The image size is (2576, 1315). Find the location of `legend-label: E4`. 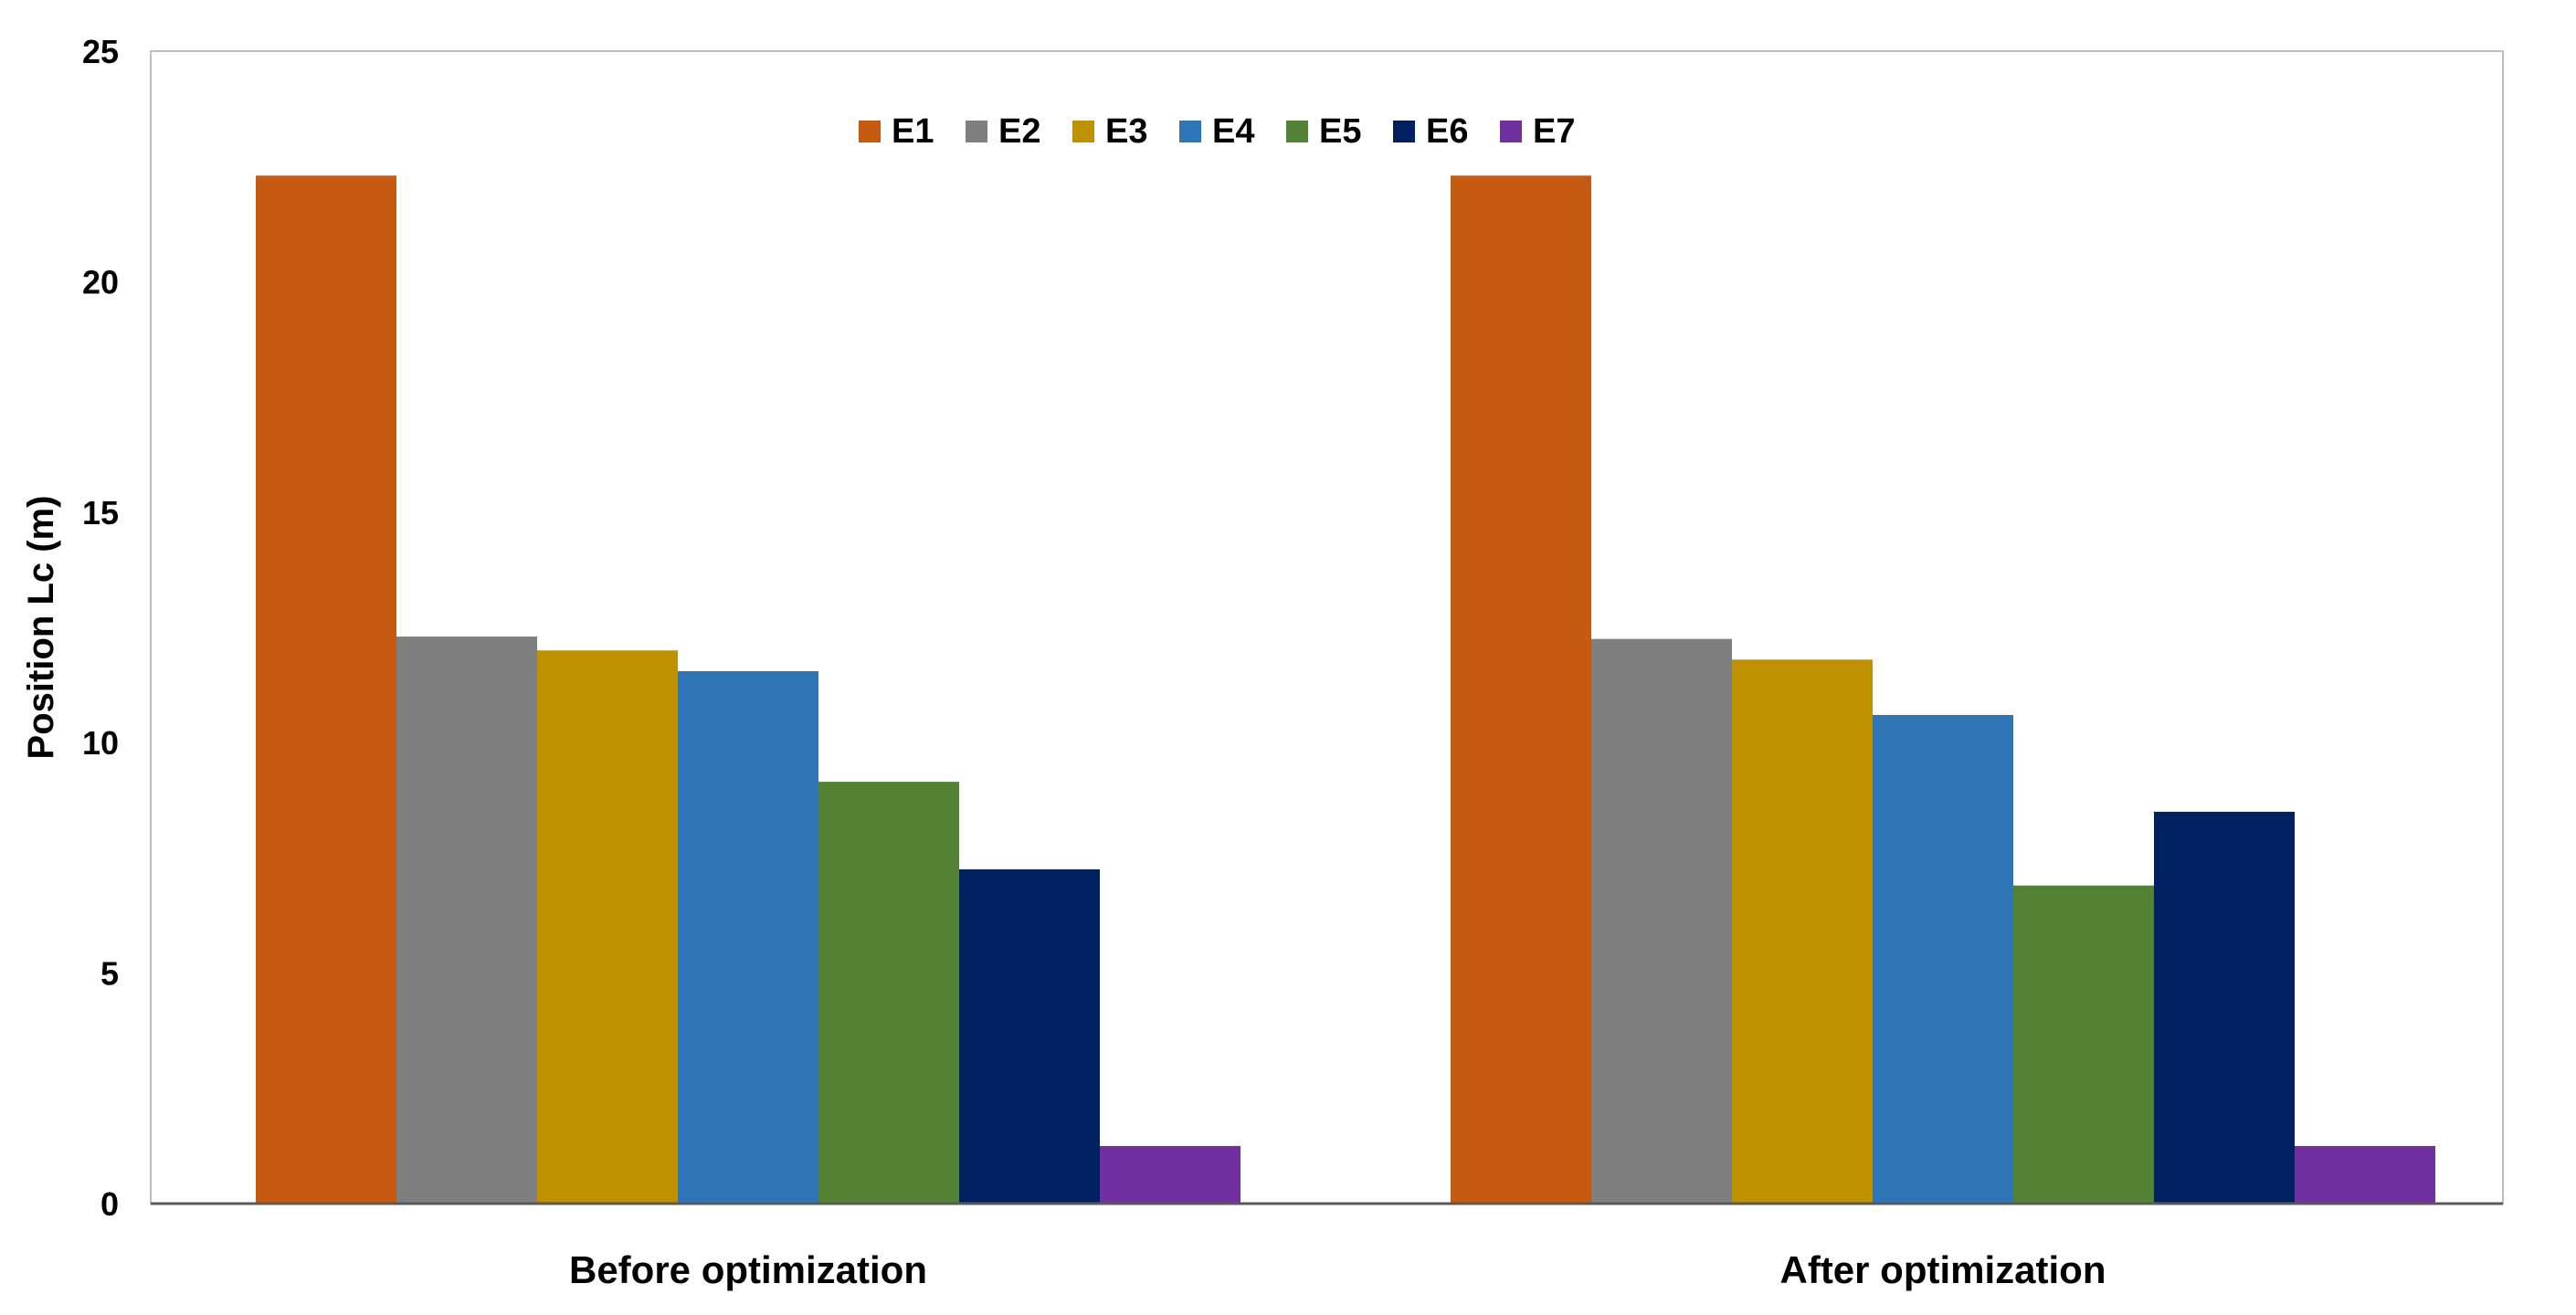

legend-label: E4 is located at coordinates (1233, 131).